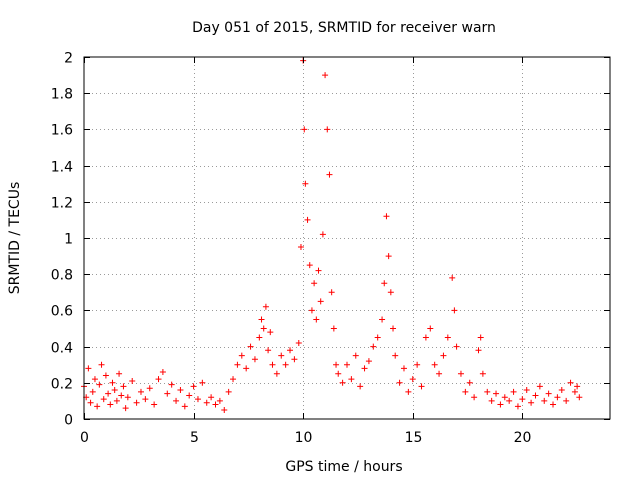 The width and height of the screenshot is (640, 480). I want to click on x-tick-label: 5, so click(194, 438).